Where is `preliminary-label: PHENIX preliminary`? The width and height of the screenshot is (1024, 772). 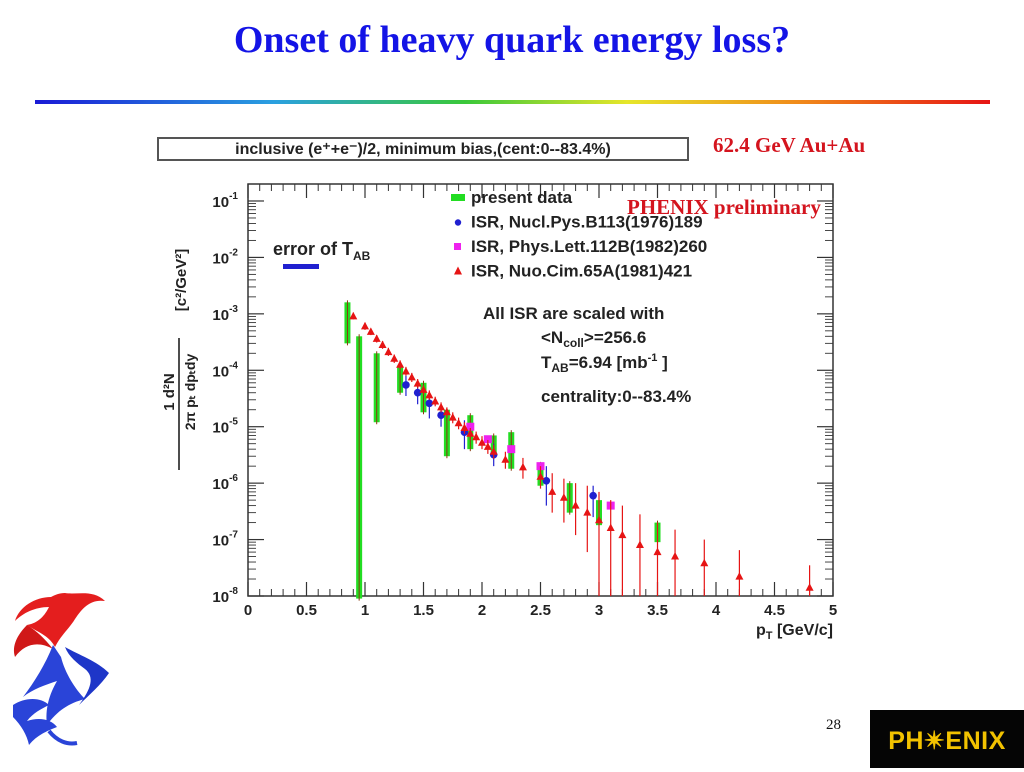
preliminary-label: PHENIX preliminary is located at coordinates (724, 207).